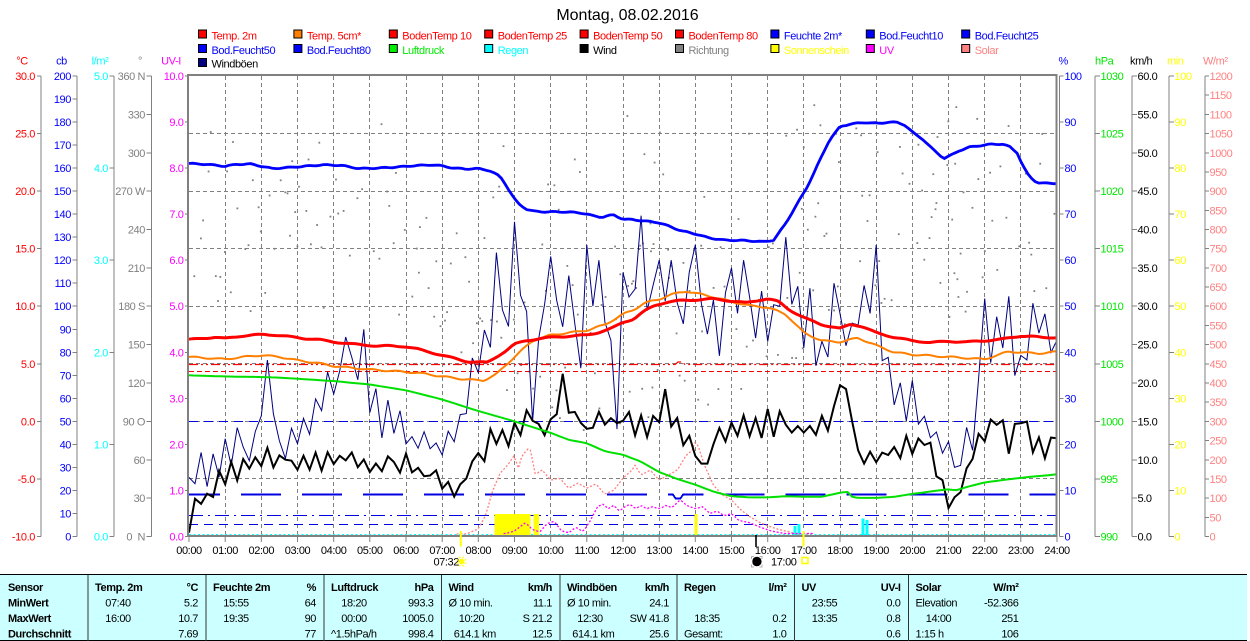 This screenshot has height=641, width=1250. I want to click on svg-text: 08:00, so click(479, 551).